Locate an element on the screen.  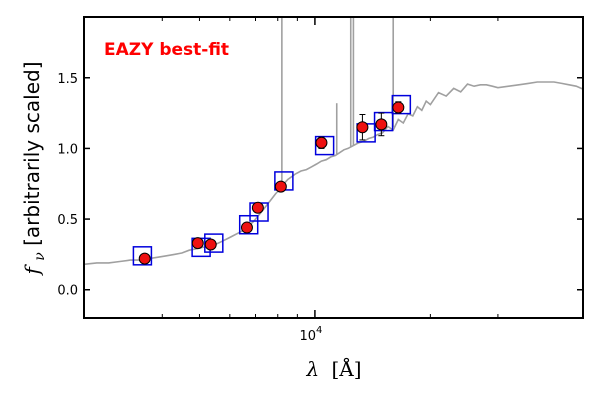
y-tick-label: 0.0 is located at coordinates (67, 291).